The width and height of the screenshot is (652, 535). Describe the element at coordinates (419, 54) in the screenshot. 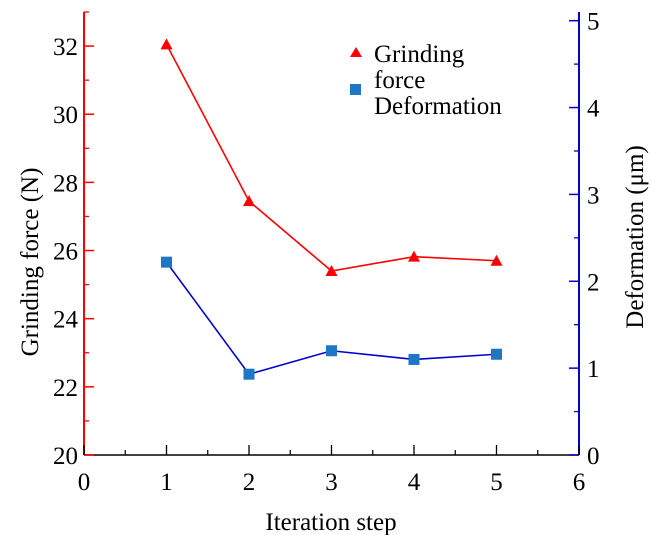

I see `legend-label-line1: Grinding` at that location.